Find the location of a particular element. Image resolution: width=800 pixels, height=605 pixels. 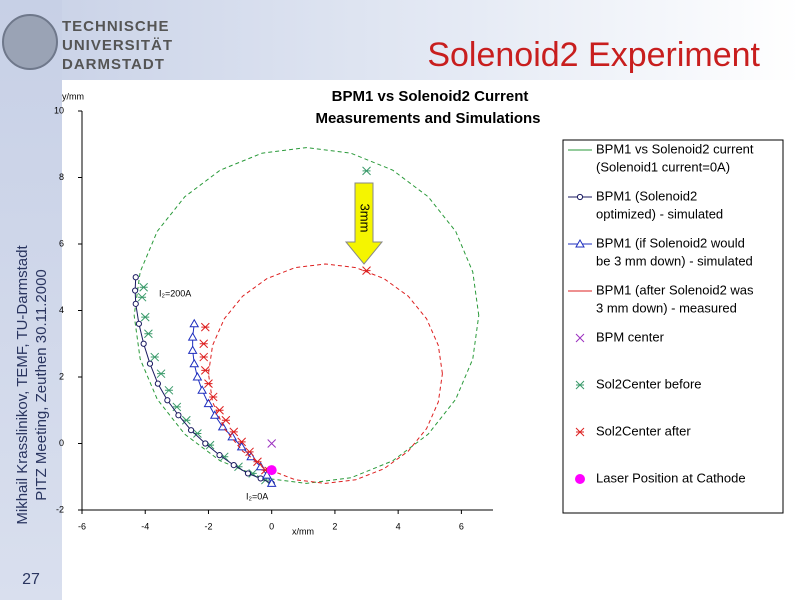

x-tick-label: 6 is located at coordinates (461, 526).